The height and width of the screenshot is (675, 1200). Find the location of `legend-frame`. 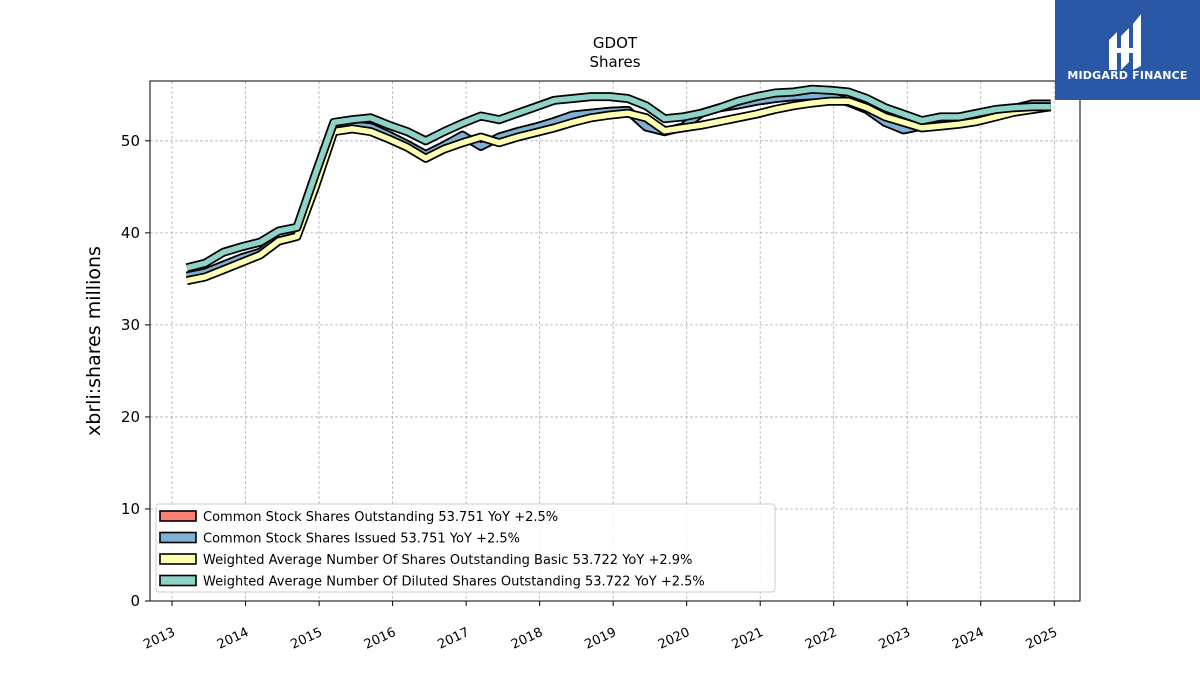

legend-frame is located at coordinates (465, 548).